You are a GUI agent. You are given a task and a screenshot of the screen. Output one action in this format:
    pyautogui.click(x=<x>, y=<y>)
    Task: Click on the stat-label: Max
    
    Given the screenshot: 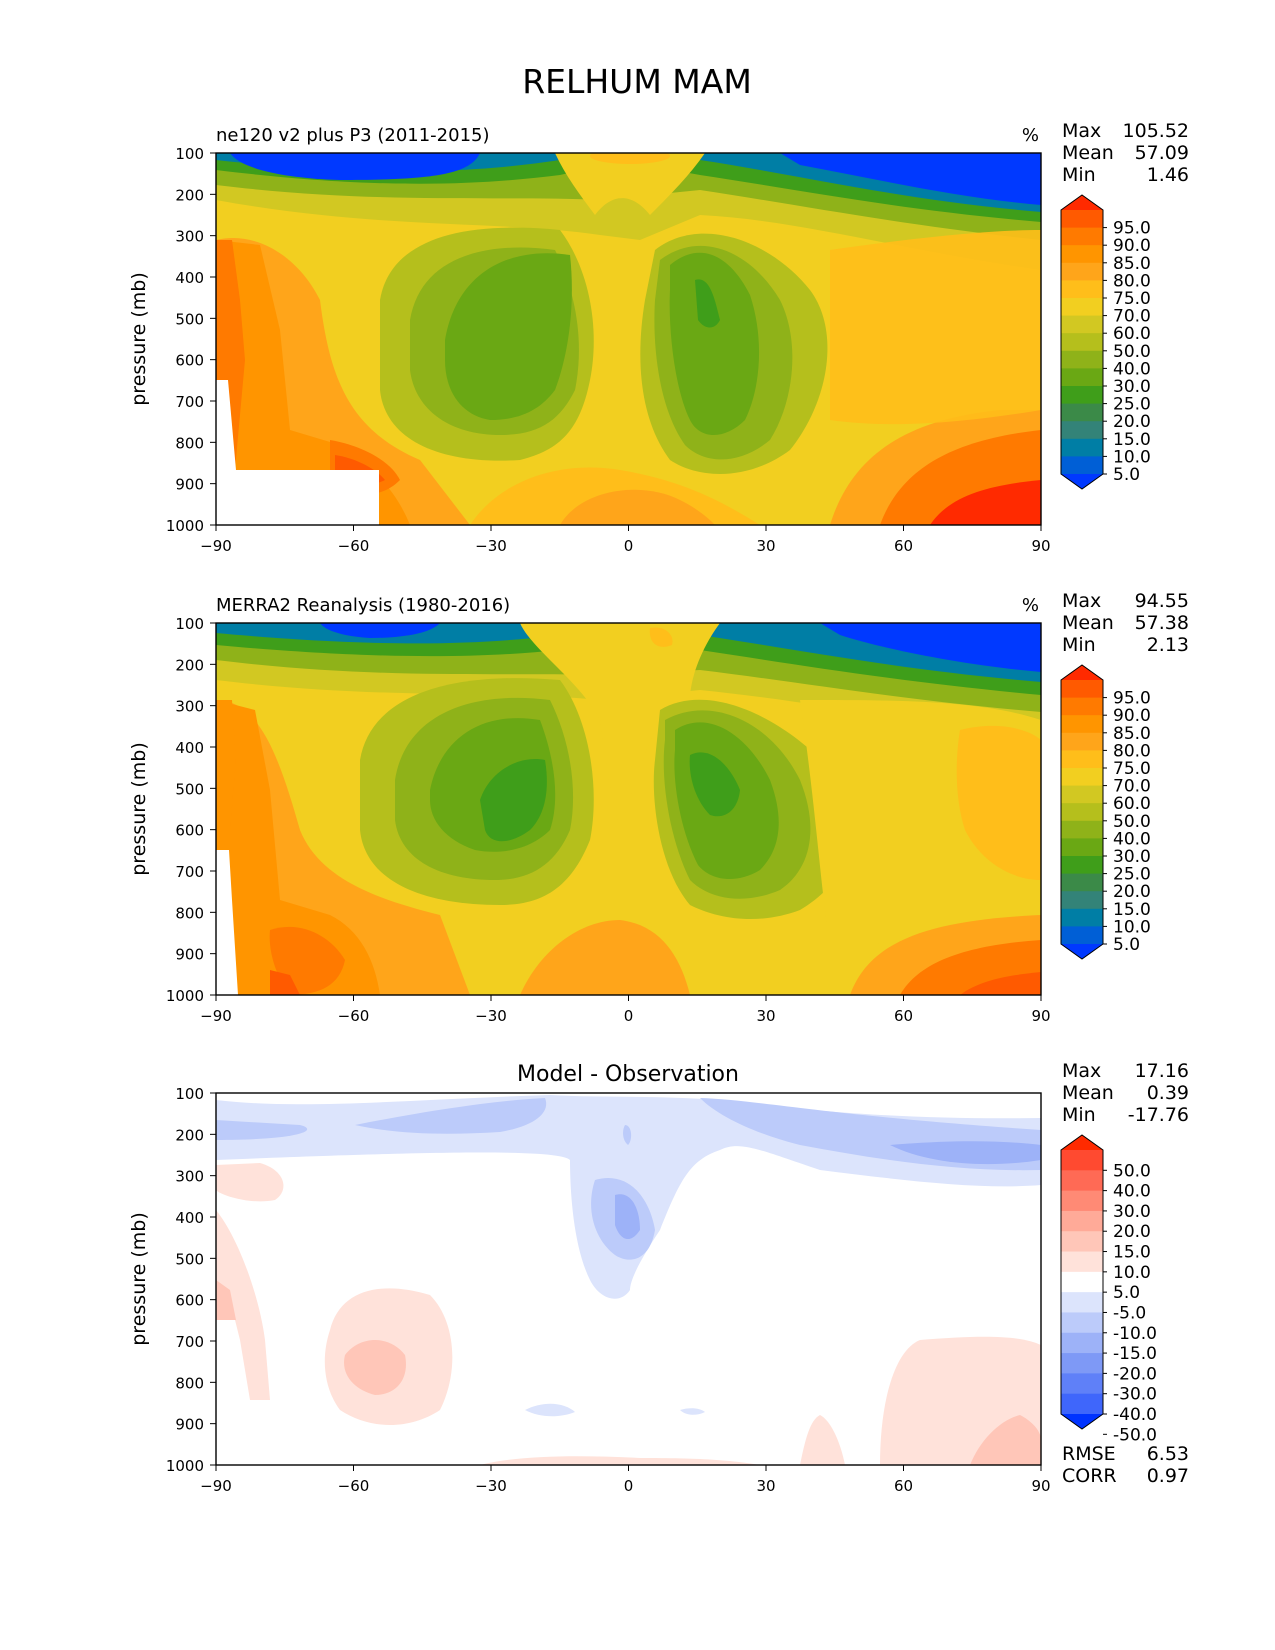 What is the action you would take?
    pyautogui.click(x=1081, y=601)
    